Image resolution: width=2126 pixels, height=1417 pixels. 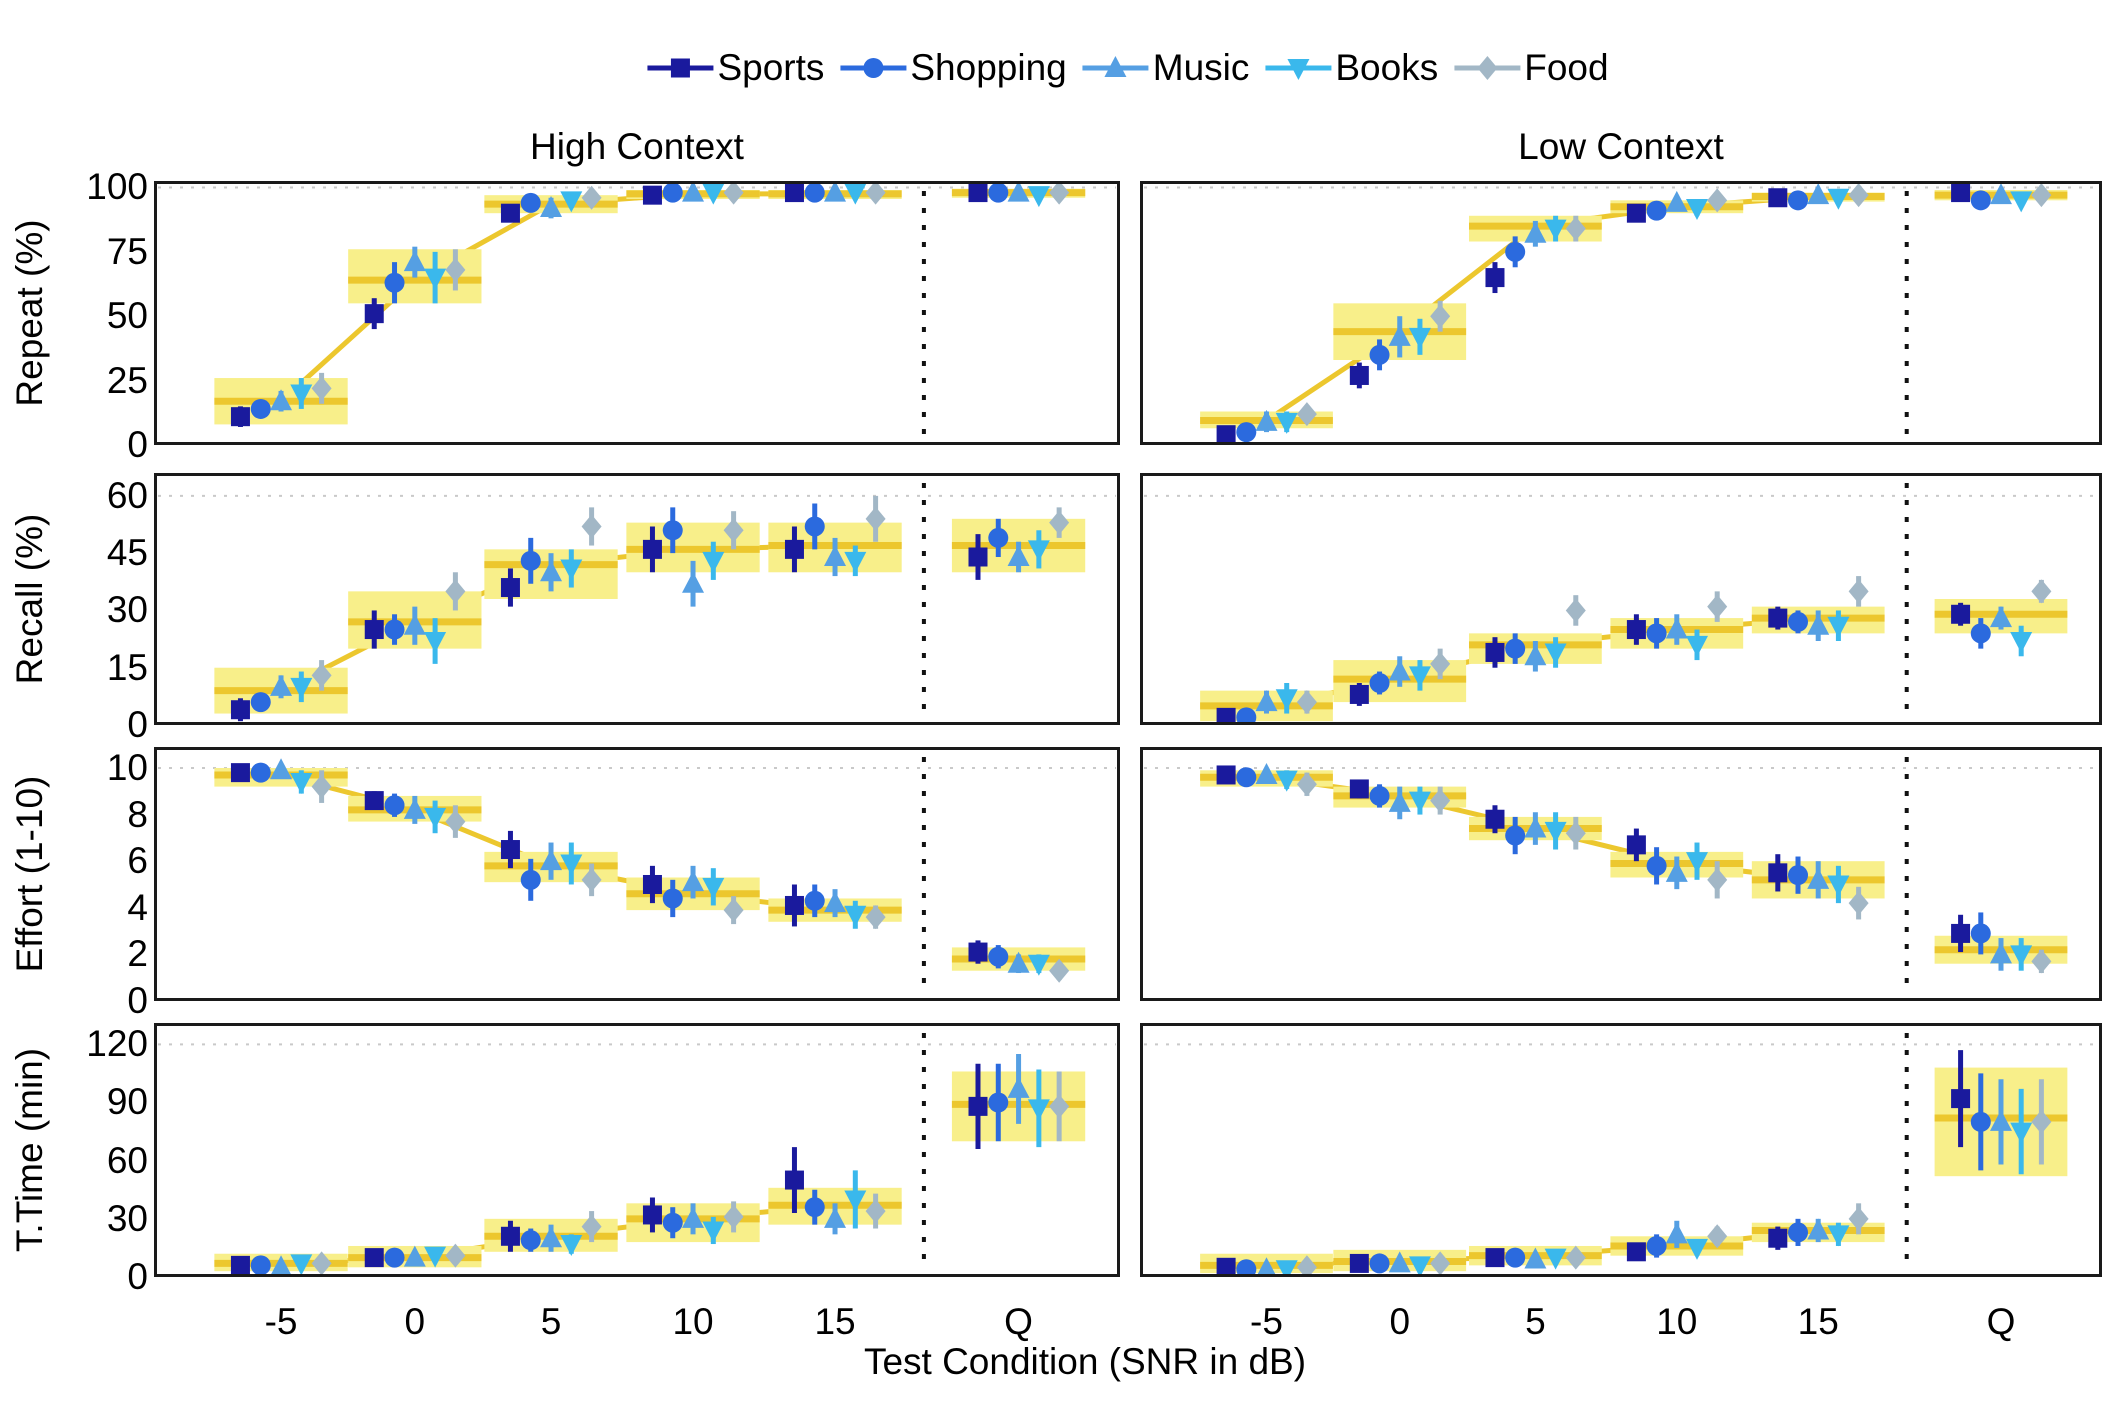 I want to click on y-tick-label: 45, so click(x=127, y=553).